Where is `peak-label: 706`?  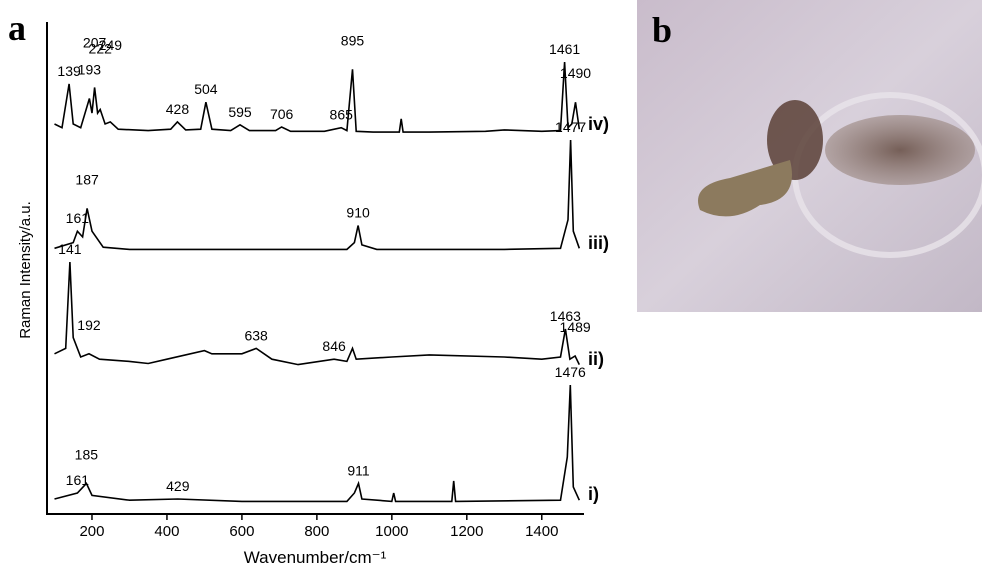 peak-label: 706 is located at coordinates (282, 114).